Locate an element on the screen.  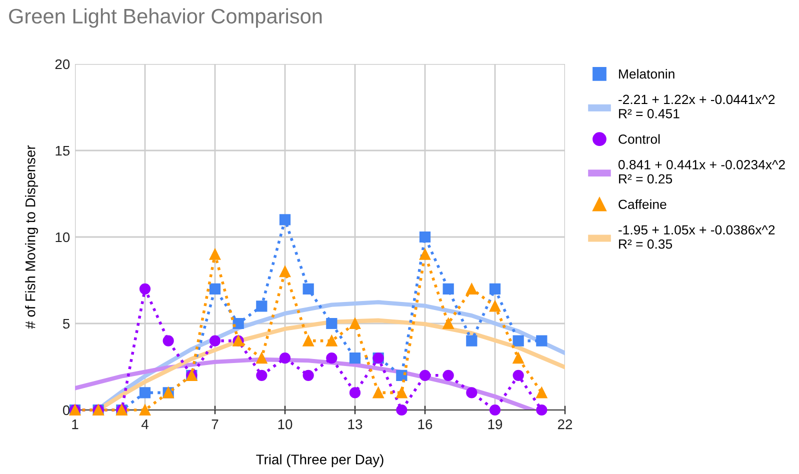
x-tick-label: 1 is located at coordinates (75, 425).